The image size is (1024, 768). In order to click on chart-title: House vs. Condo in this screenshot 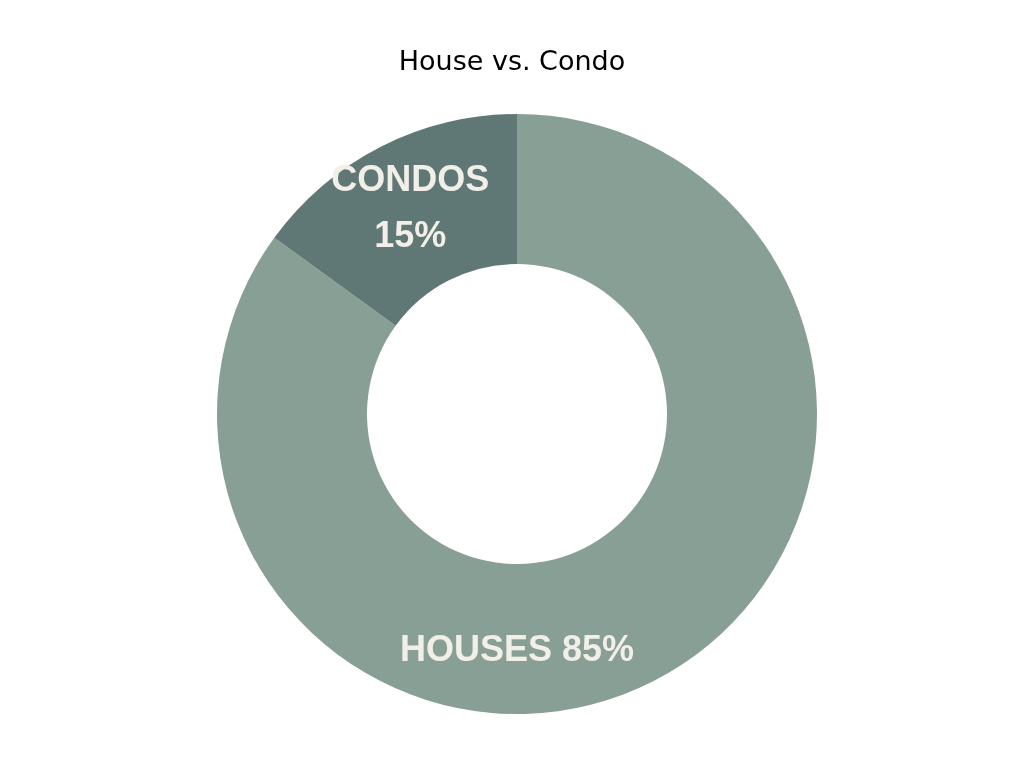, I will do `click(512, 60)`.